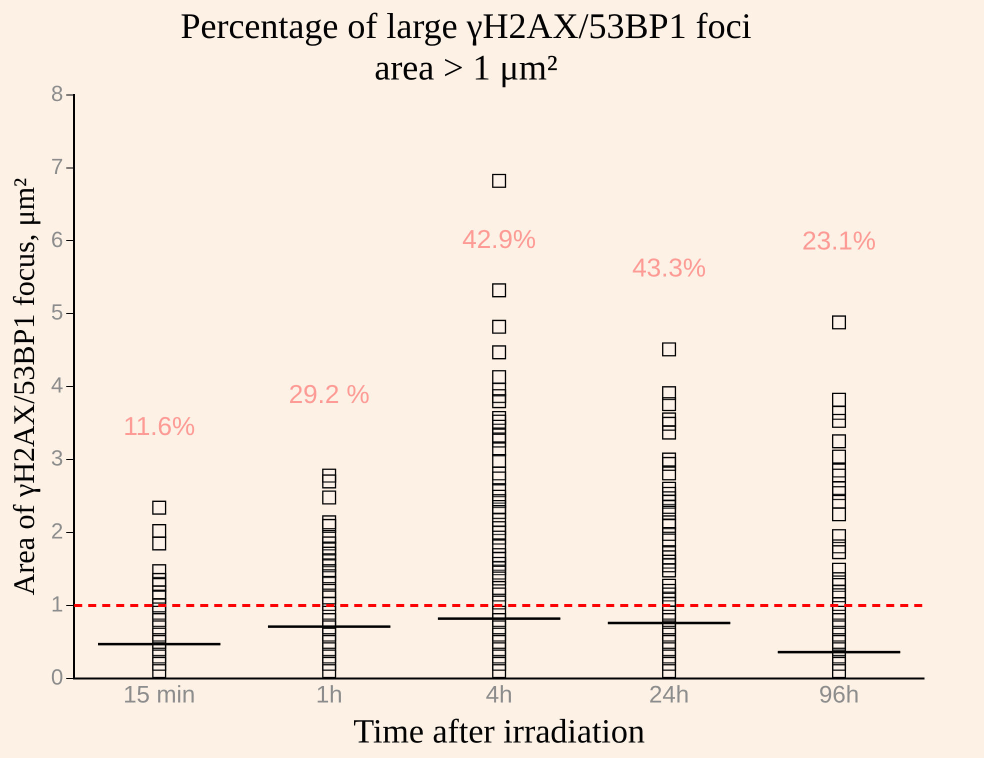  I want to click on y-tick-label: 6, so click(57, 239).